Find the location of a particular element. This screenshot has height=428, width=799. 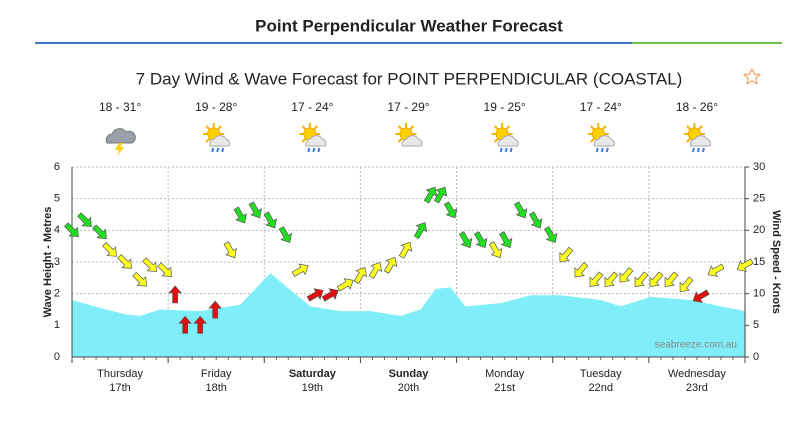

day-name: Friday is located at coordinates (216, 374).